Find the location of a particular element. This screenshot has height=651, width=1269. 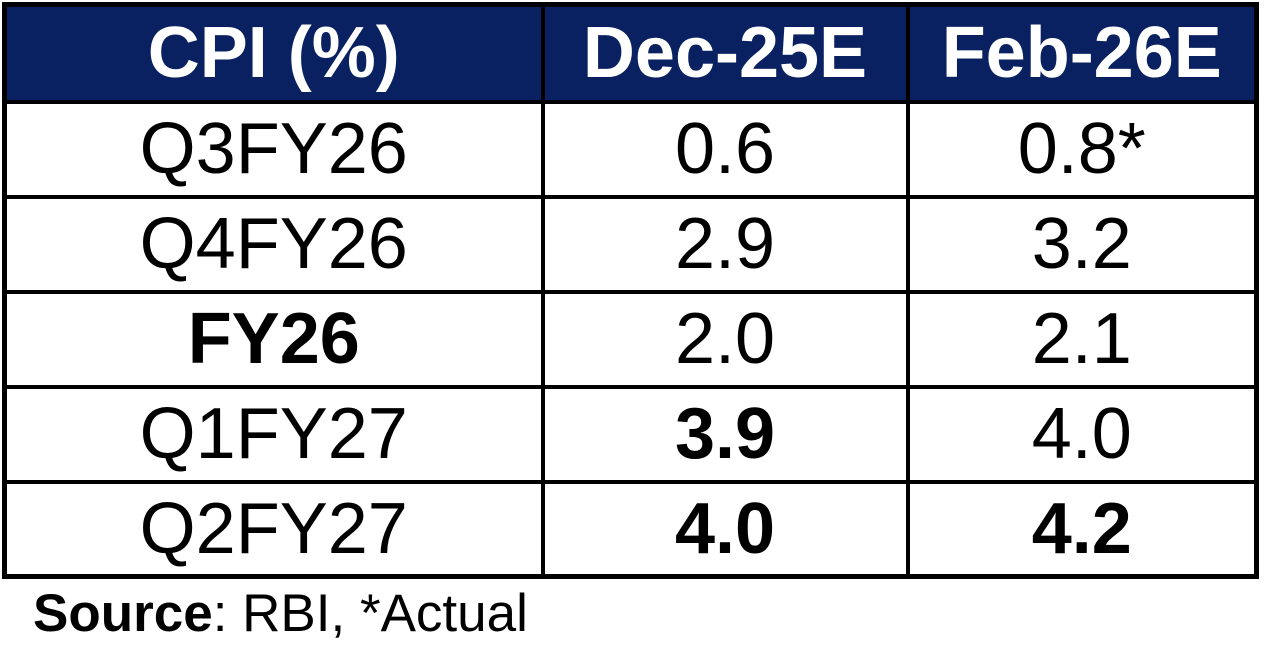

row-label: Q3FY26 is located at coordinates (273, 149).